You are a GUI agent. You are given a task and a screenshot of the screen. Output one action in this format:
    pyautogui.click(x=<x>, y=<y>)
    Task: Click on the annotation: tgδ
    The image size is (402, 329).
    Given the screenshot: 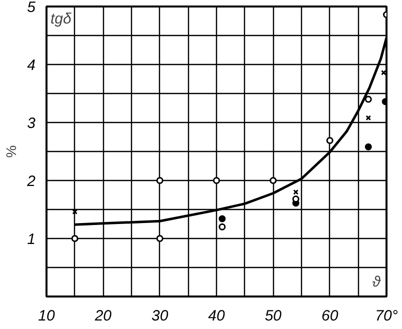 What is the action you would take?
    pyautogui.click(x=61, y=19)
    